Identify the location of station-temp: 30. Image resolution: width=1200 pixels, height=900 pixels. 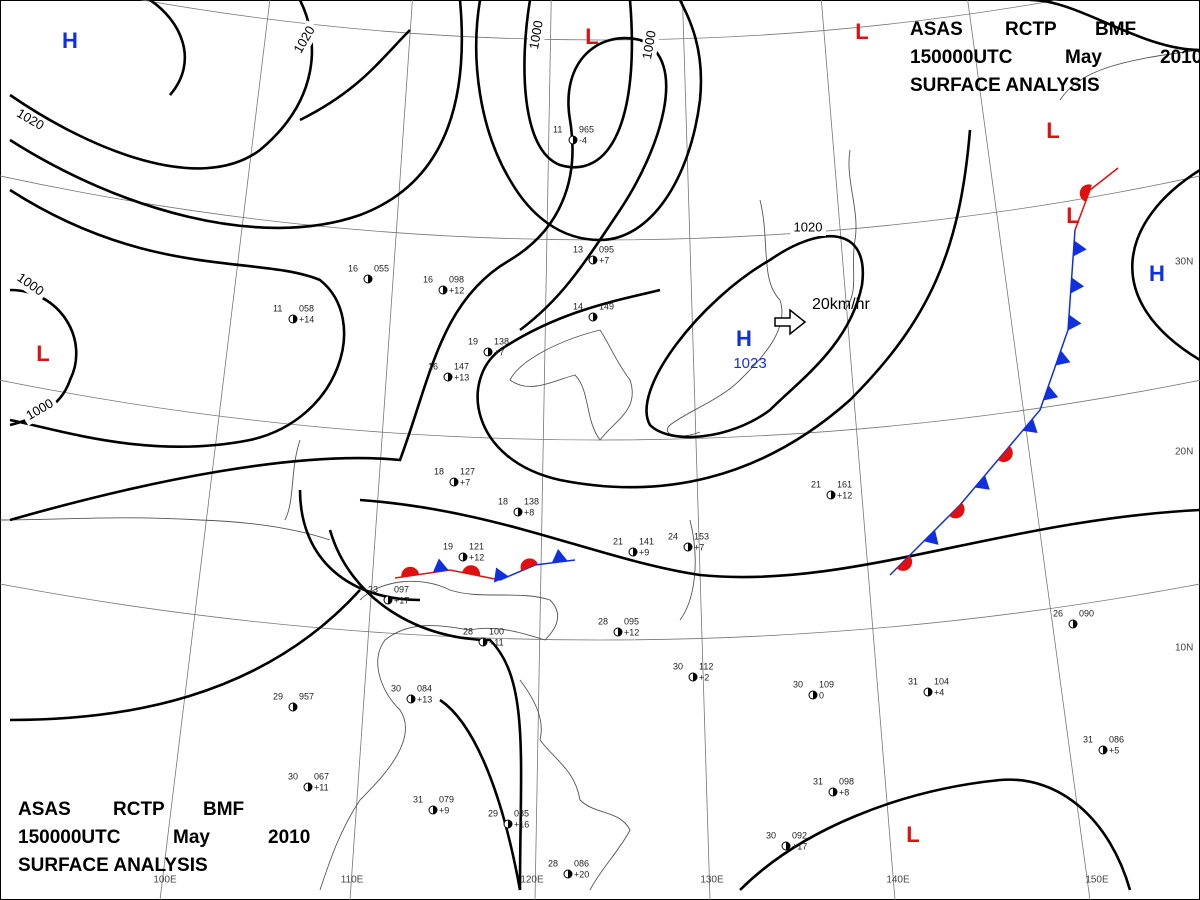
(678, 666).